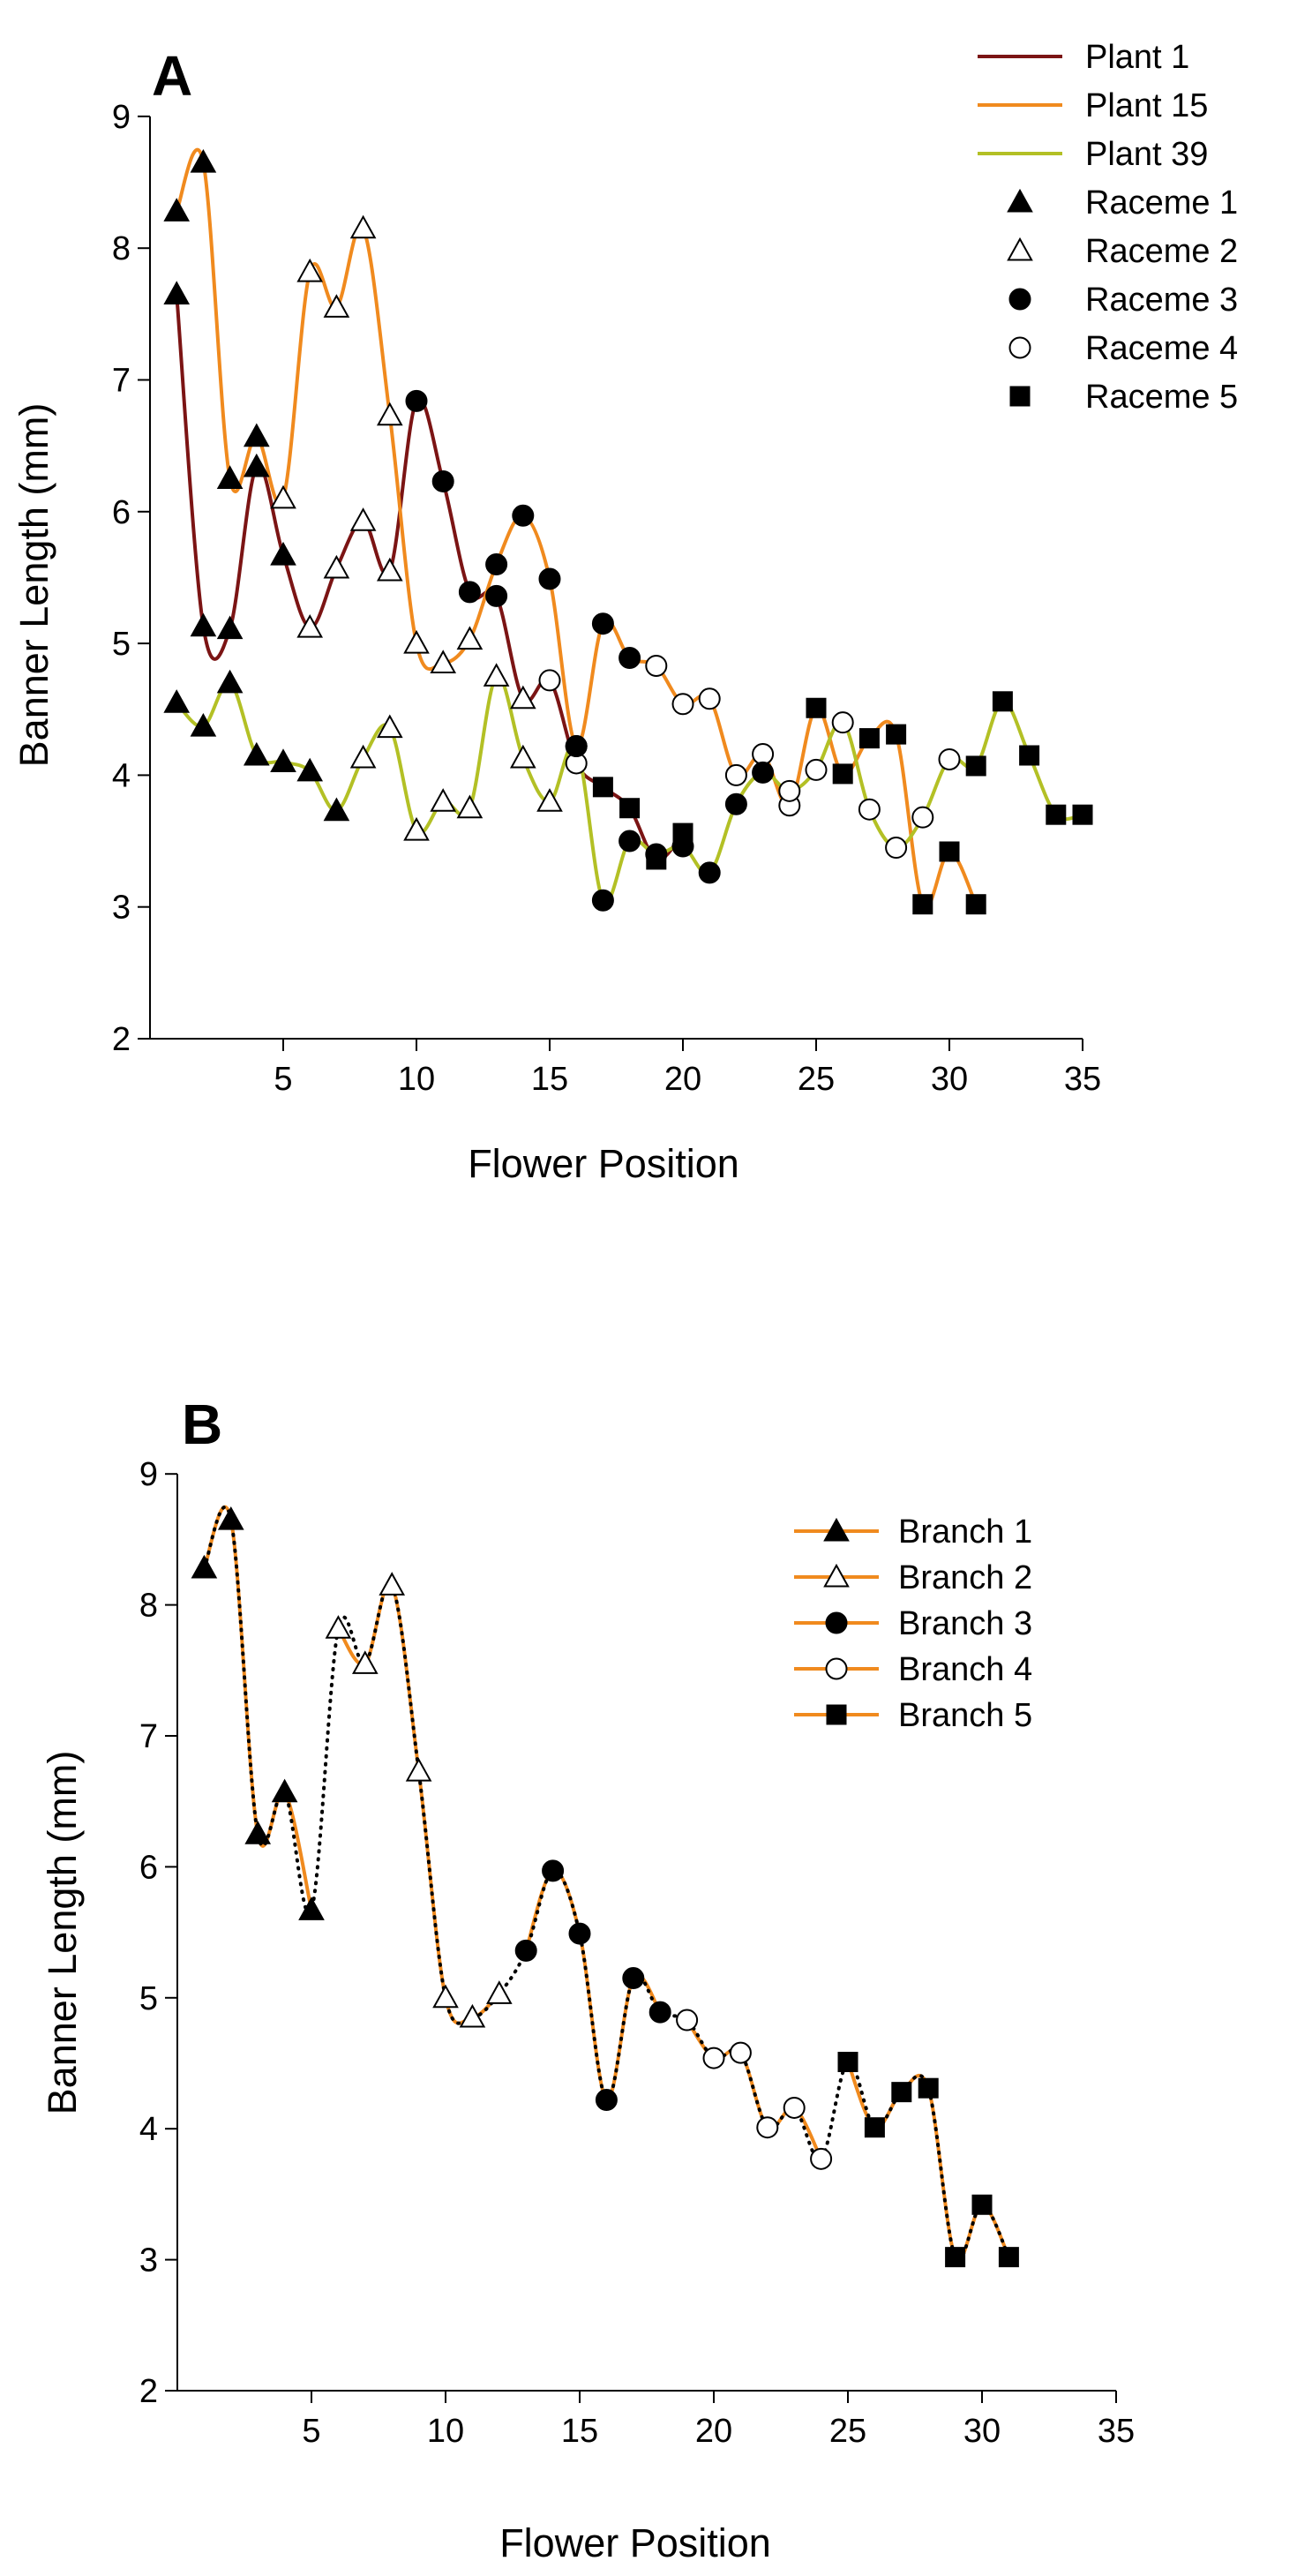 This screenshot has width=1297, height=2576. I want to click on branch-branch-1-line, so click(257, 1708).